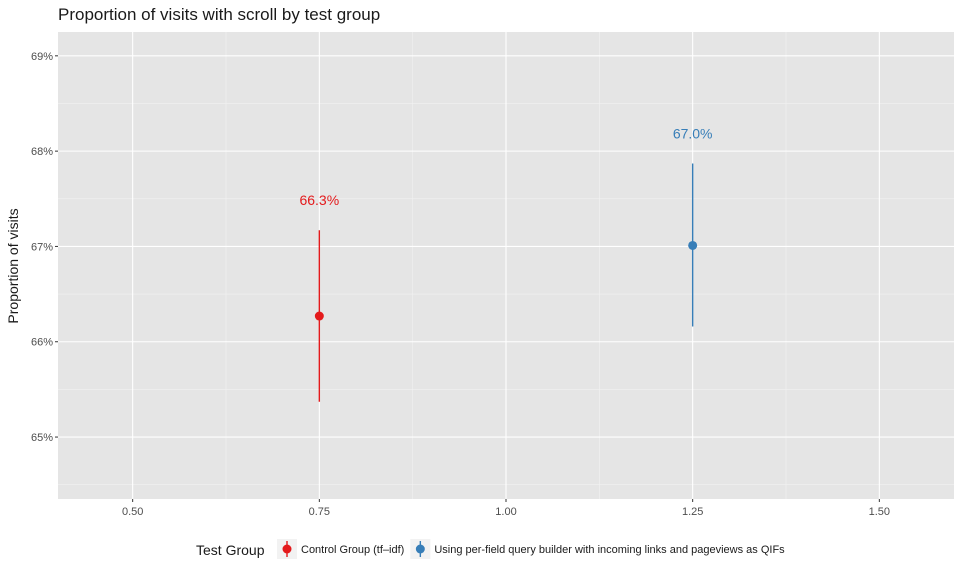 This screenshot has width=960, height=576. Describe the element at coordinates (42, 152) in the screenshot. I see `y-tick-label: 68%` at that location.